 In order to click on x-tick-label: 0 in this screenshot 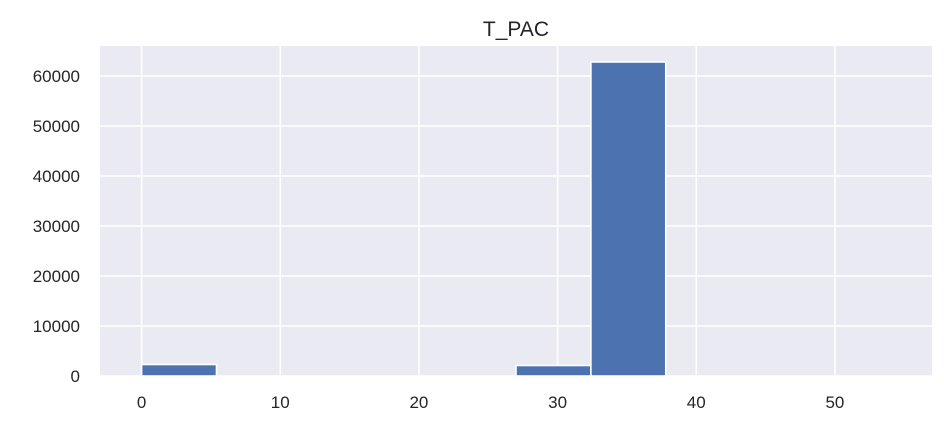, I will do `click(141, 402)`.